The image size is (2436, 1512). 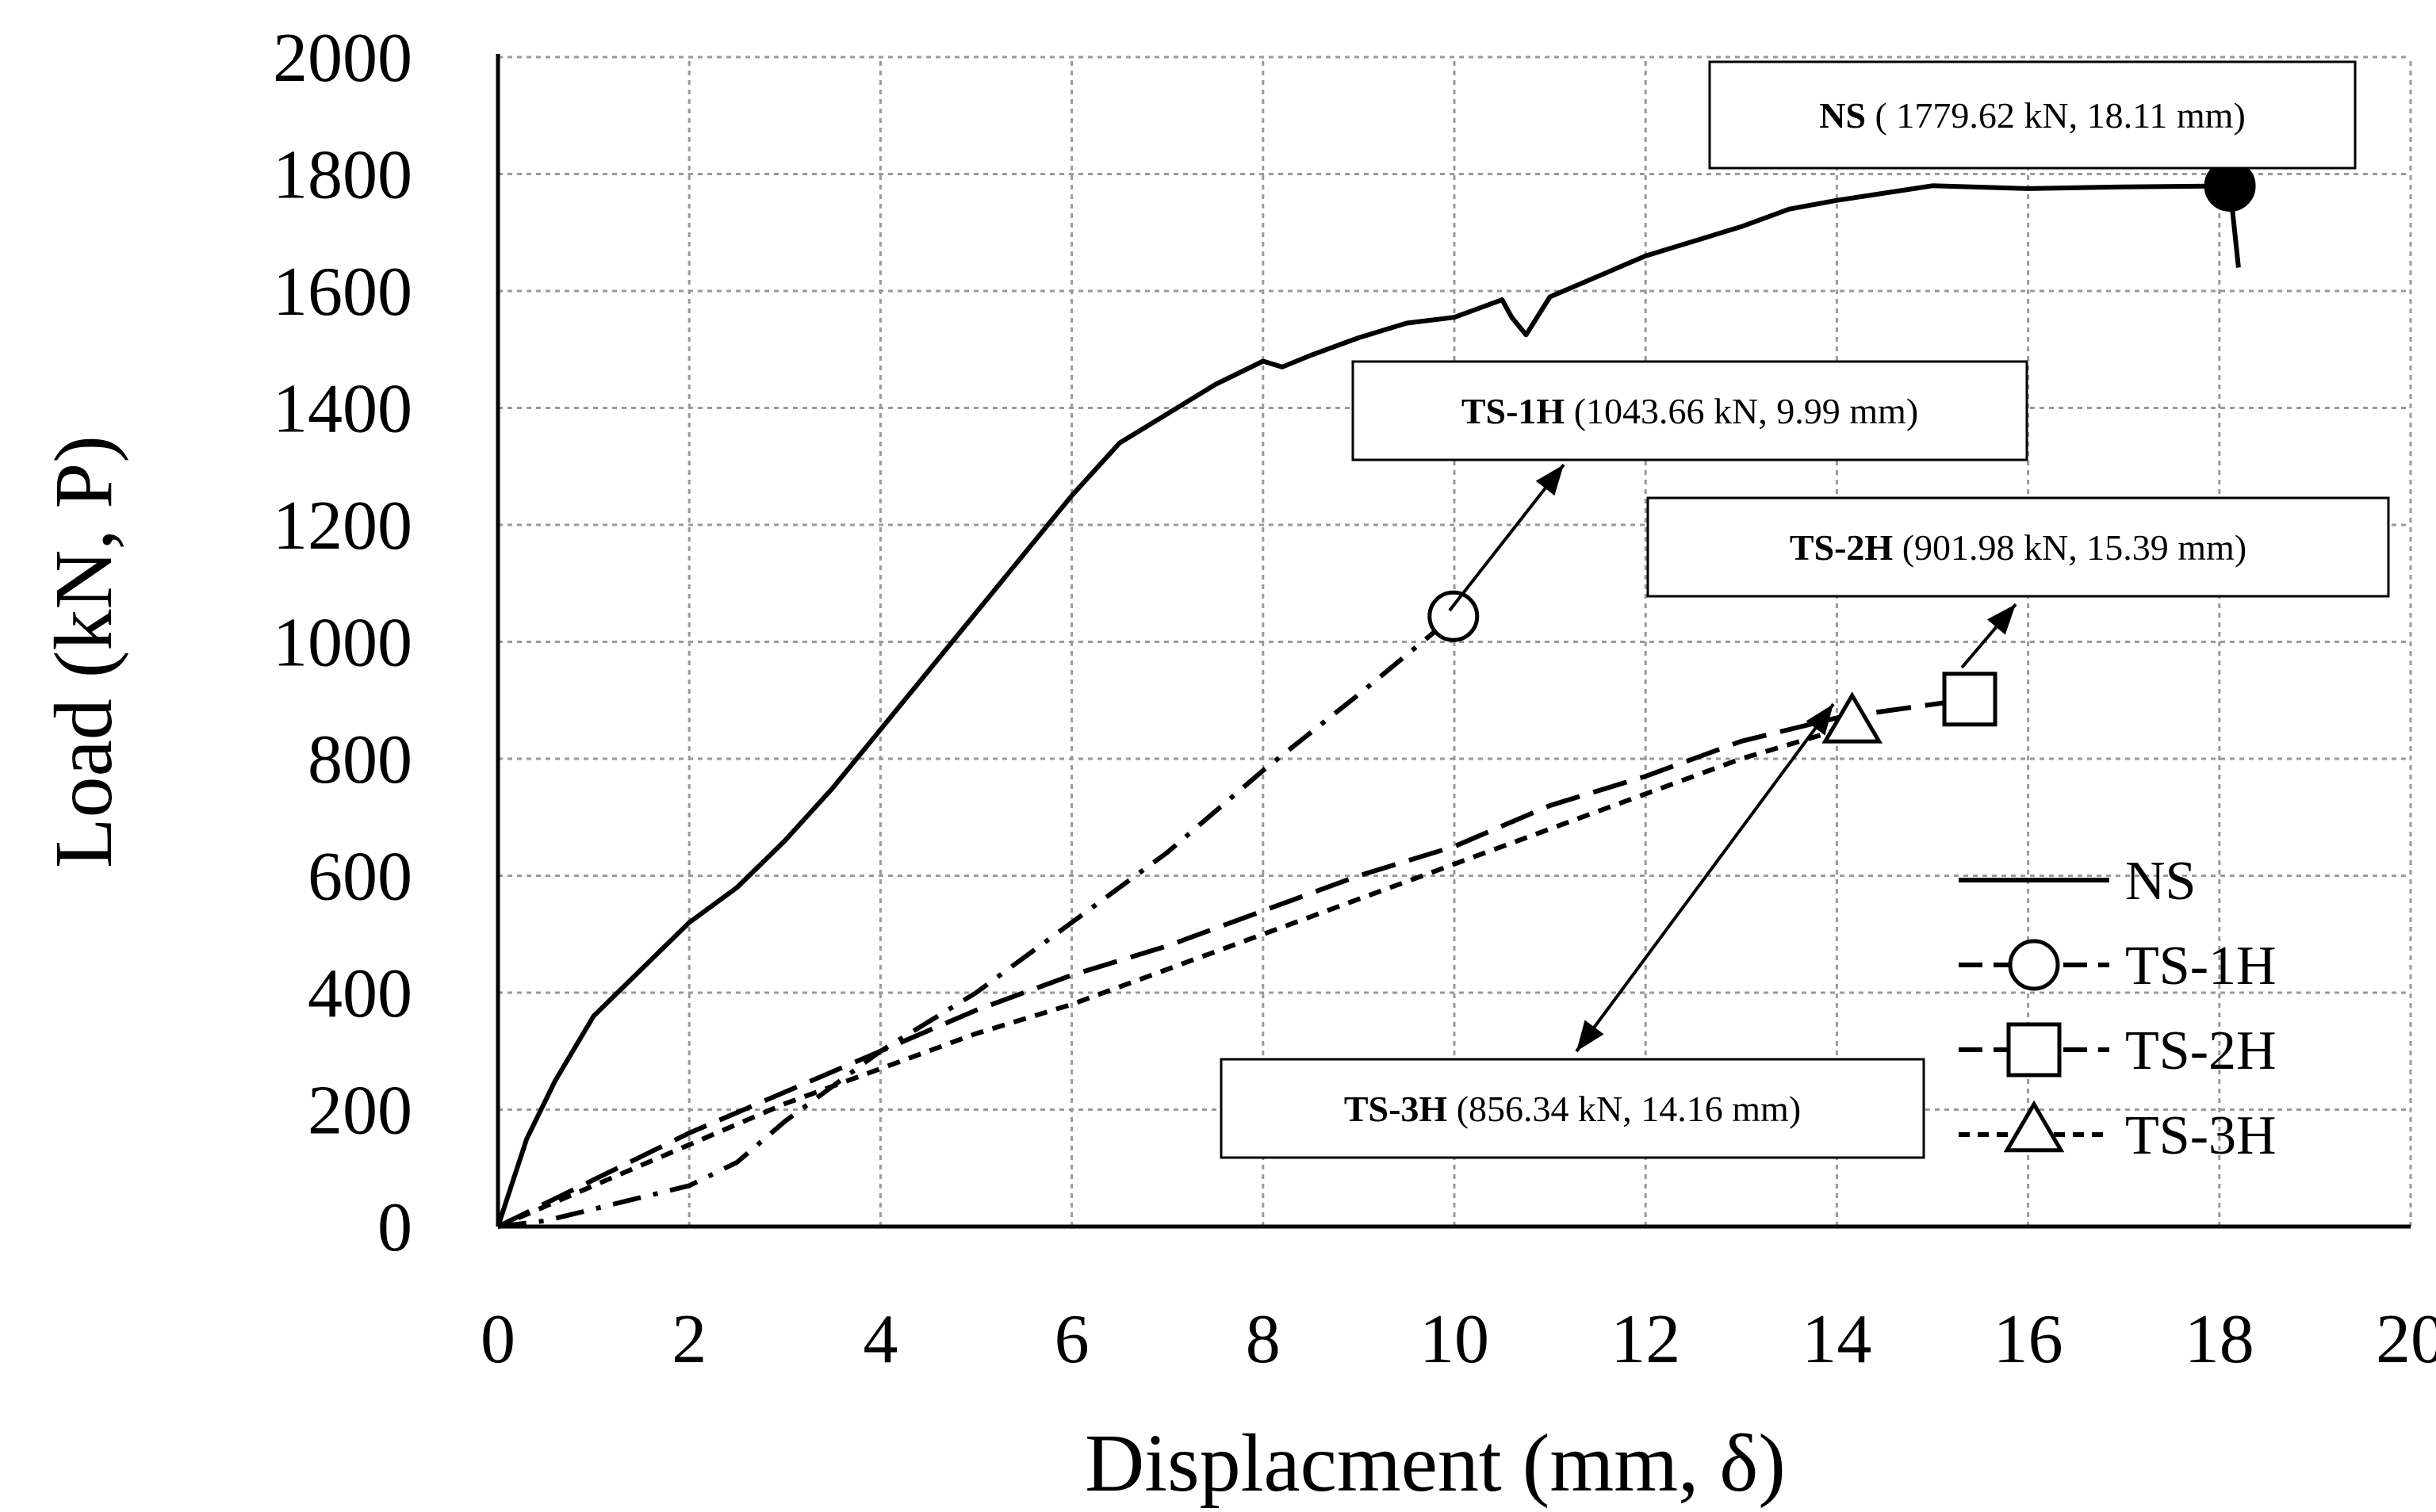 What do you see at coordinates (342, 643) in the screenshot?
I see `y-tick-label: 1000` at bounding box center [342, 643].